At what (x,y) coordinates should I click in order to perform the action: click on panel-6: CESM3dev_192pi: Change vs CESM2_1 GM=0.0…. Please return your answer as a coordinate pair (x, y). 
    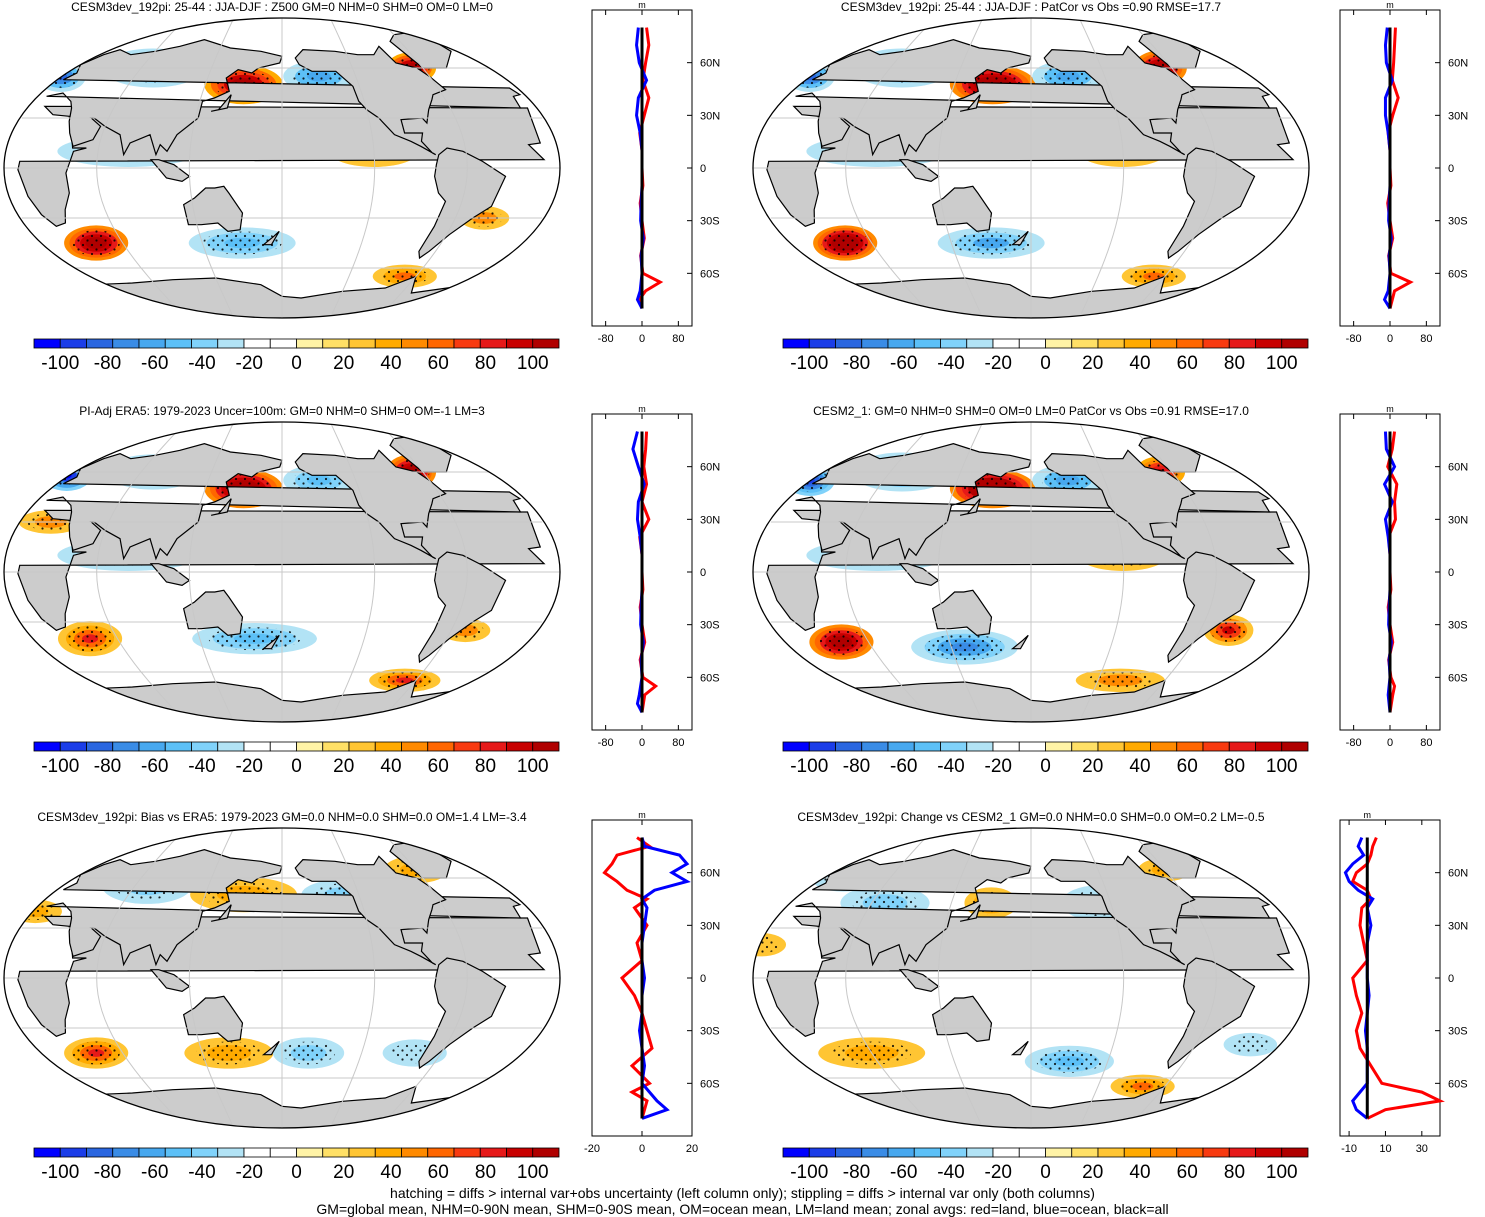
    Looking at the image, I should click on (1110, 996).